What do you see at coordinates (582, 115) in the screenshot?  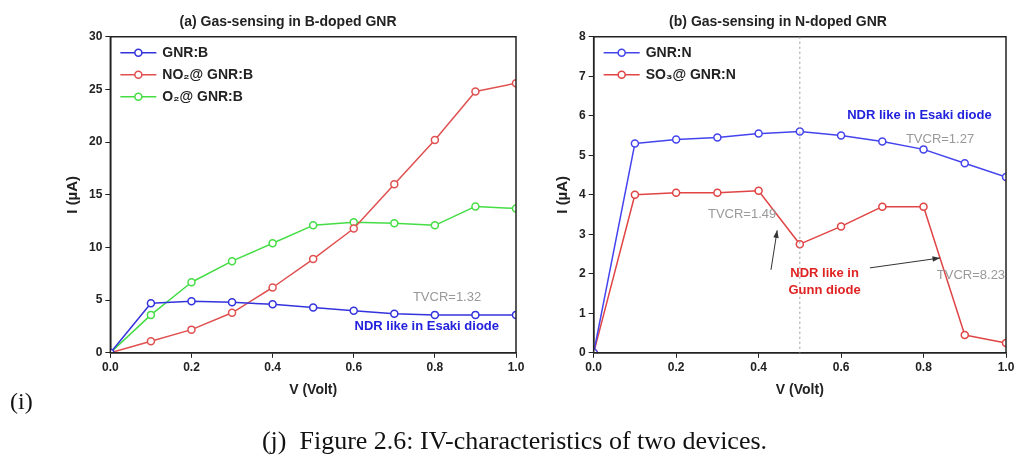 I see `y-tick-label: 6` at bounding box center [582, 115].